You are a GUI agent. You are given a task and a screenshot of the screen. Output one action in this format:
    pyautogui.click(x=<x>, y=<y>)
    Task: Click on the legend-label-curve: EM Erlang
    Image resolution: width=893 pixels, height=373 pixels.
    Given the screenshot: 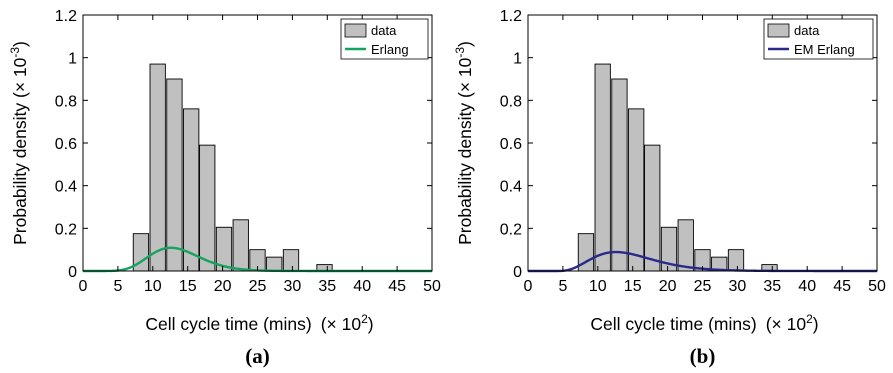 What is the action you would take?
    pyautogui.click(x=824, y=49)
    